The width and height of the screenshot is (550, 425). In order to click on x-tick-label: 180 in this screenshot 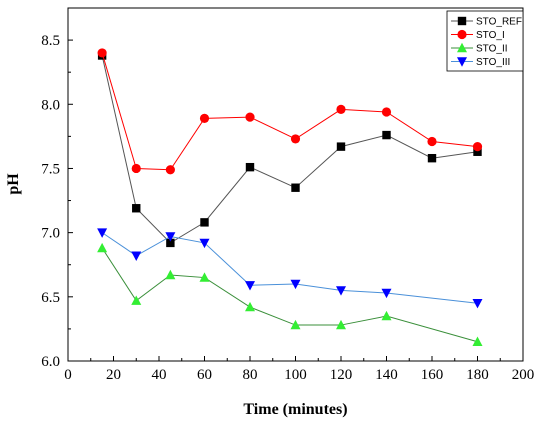, I will do `click(477, 375)`.